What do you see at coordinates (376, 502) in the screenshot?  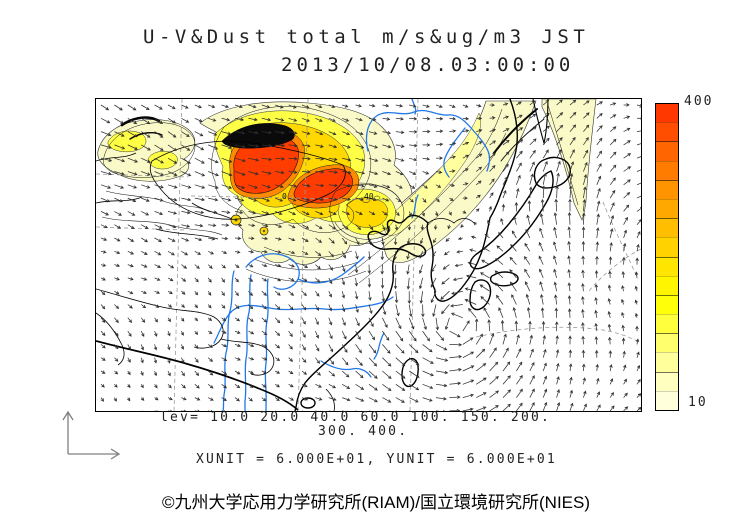 I see `copyright: ©九州大学応用力学研究所(RIAM)/国立環境研究所(NIES)` at bounding box center [376, 502].